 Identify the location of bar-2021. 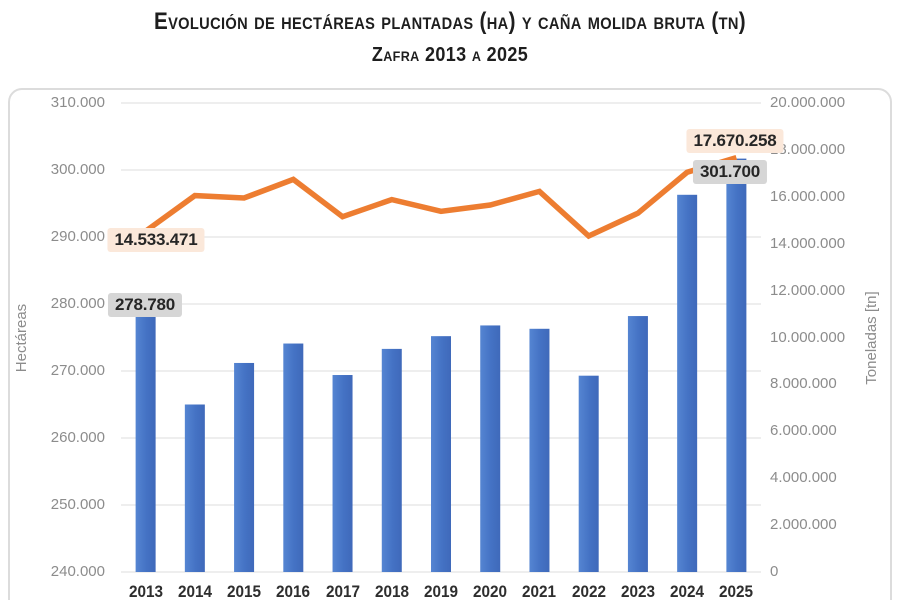
(539, 450).